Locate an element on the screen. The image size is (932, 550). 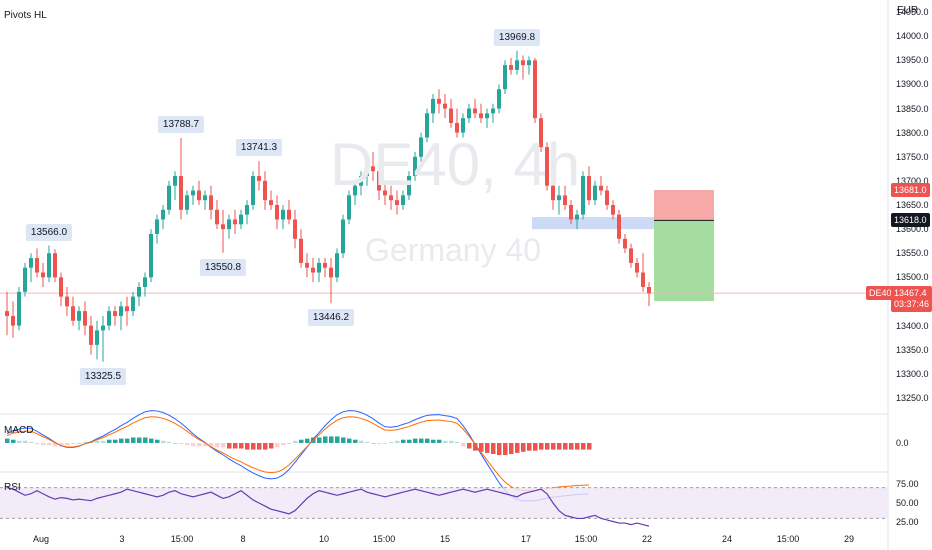
price-tick-label: 13800.0 is located at coordinates (912, 132).